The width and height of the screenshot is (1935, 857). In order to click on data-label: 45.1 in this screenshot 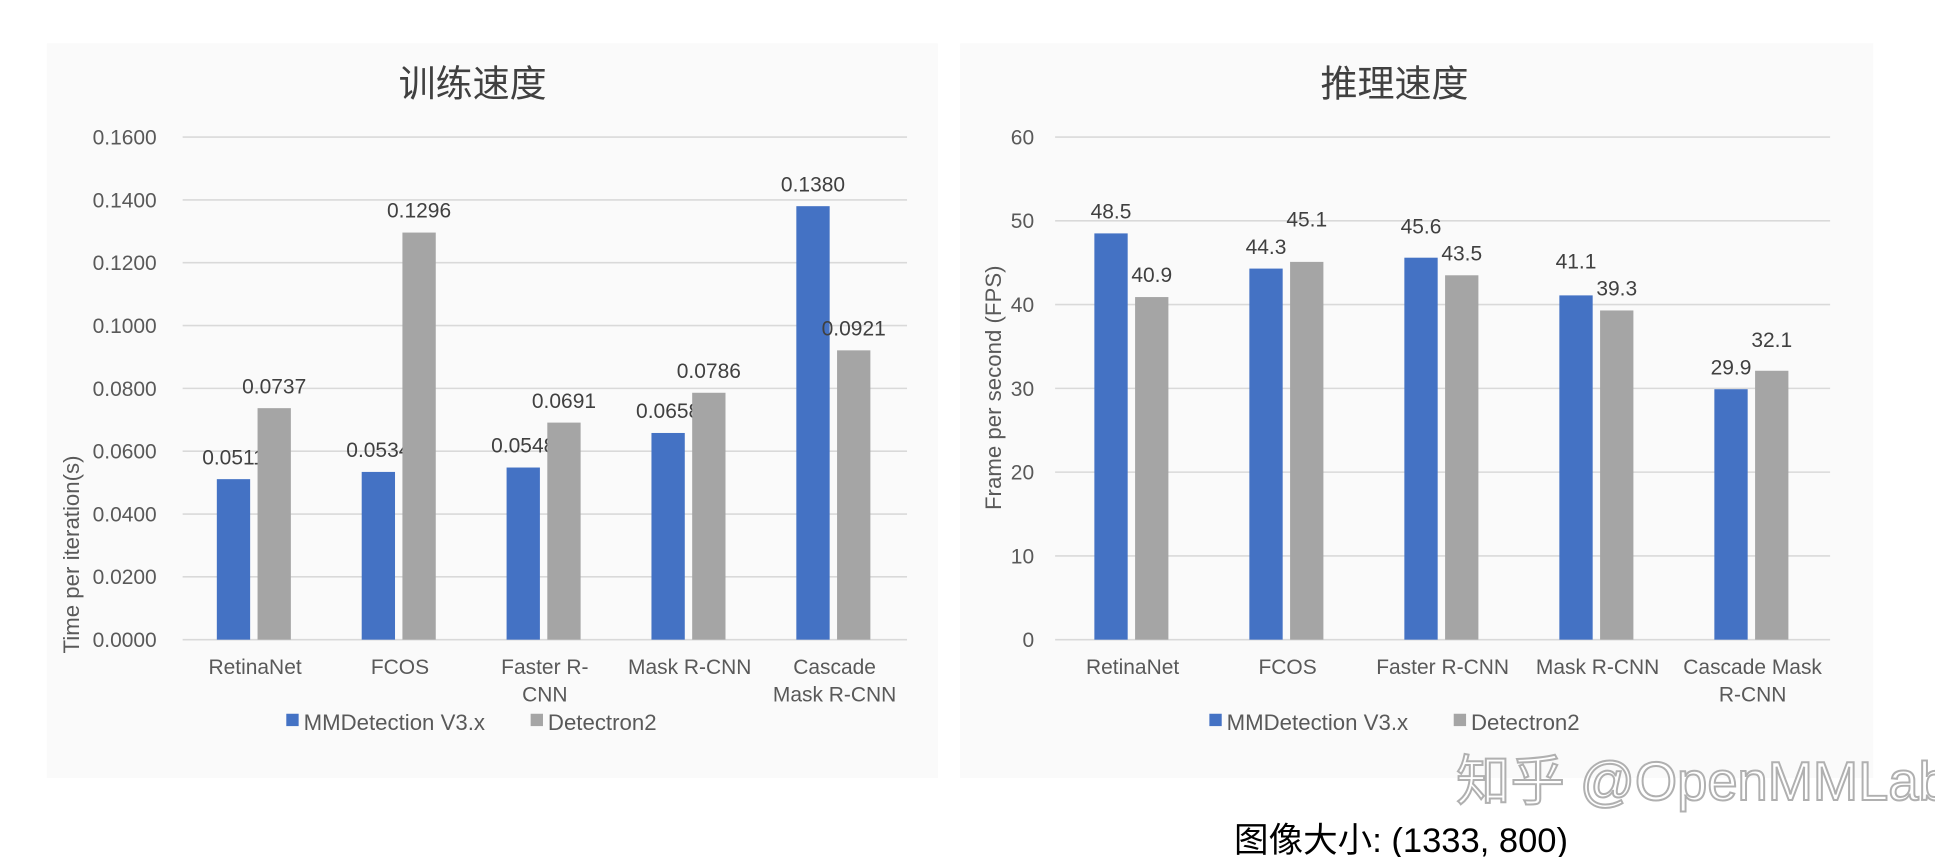, I will do `click(1306, 220)`.